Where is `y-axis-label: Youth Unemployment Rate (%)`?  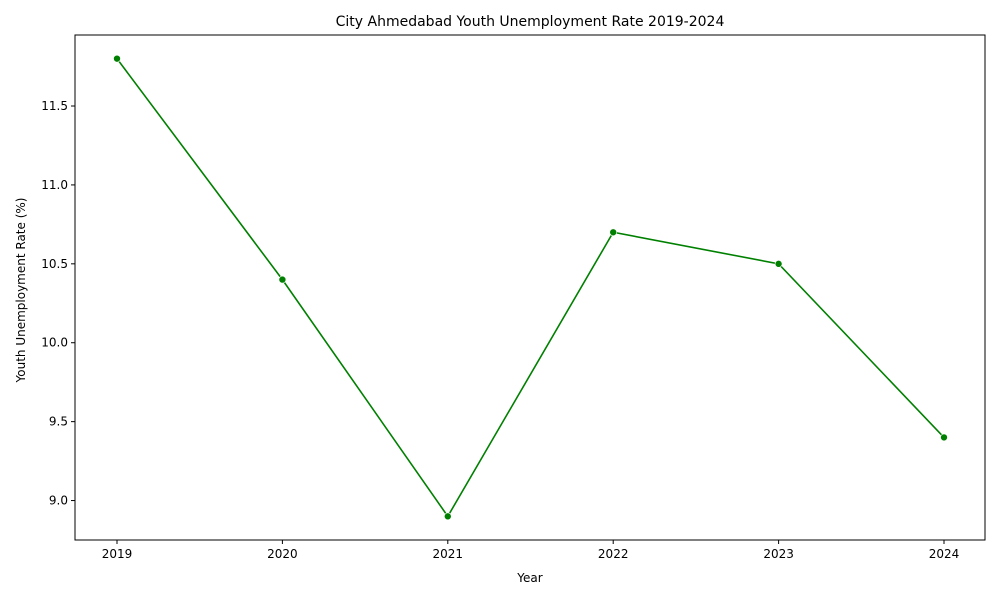
y-axis-label: Youth Unemployment Rate (%) is located at coordinates (21, 291).